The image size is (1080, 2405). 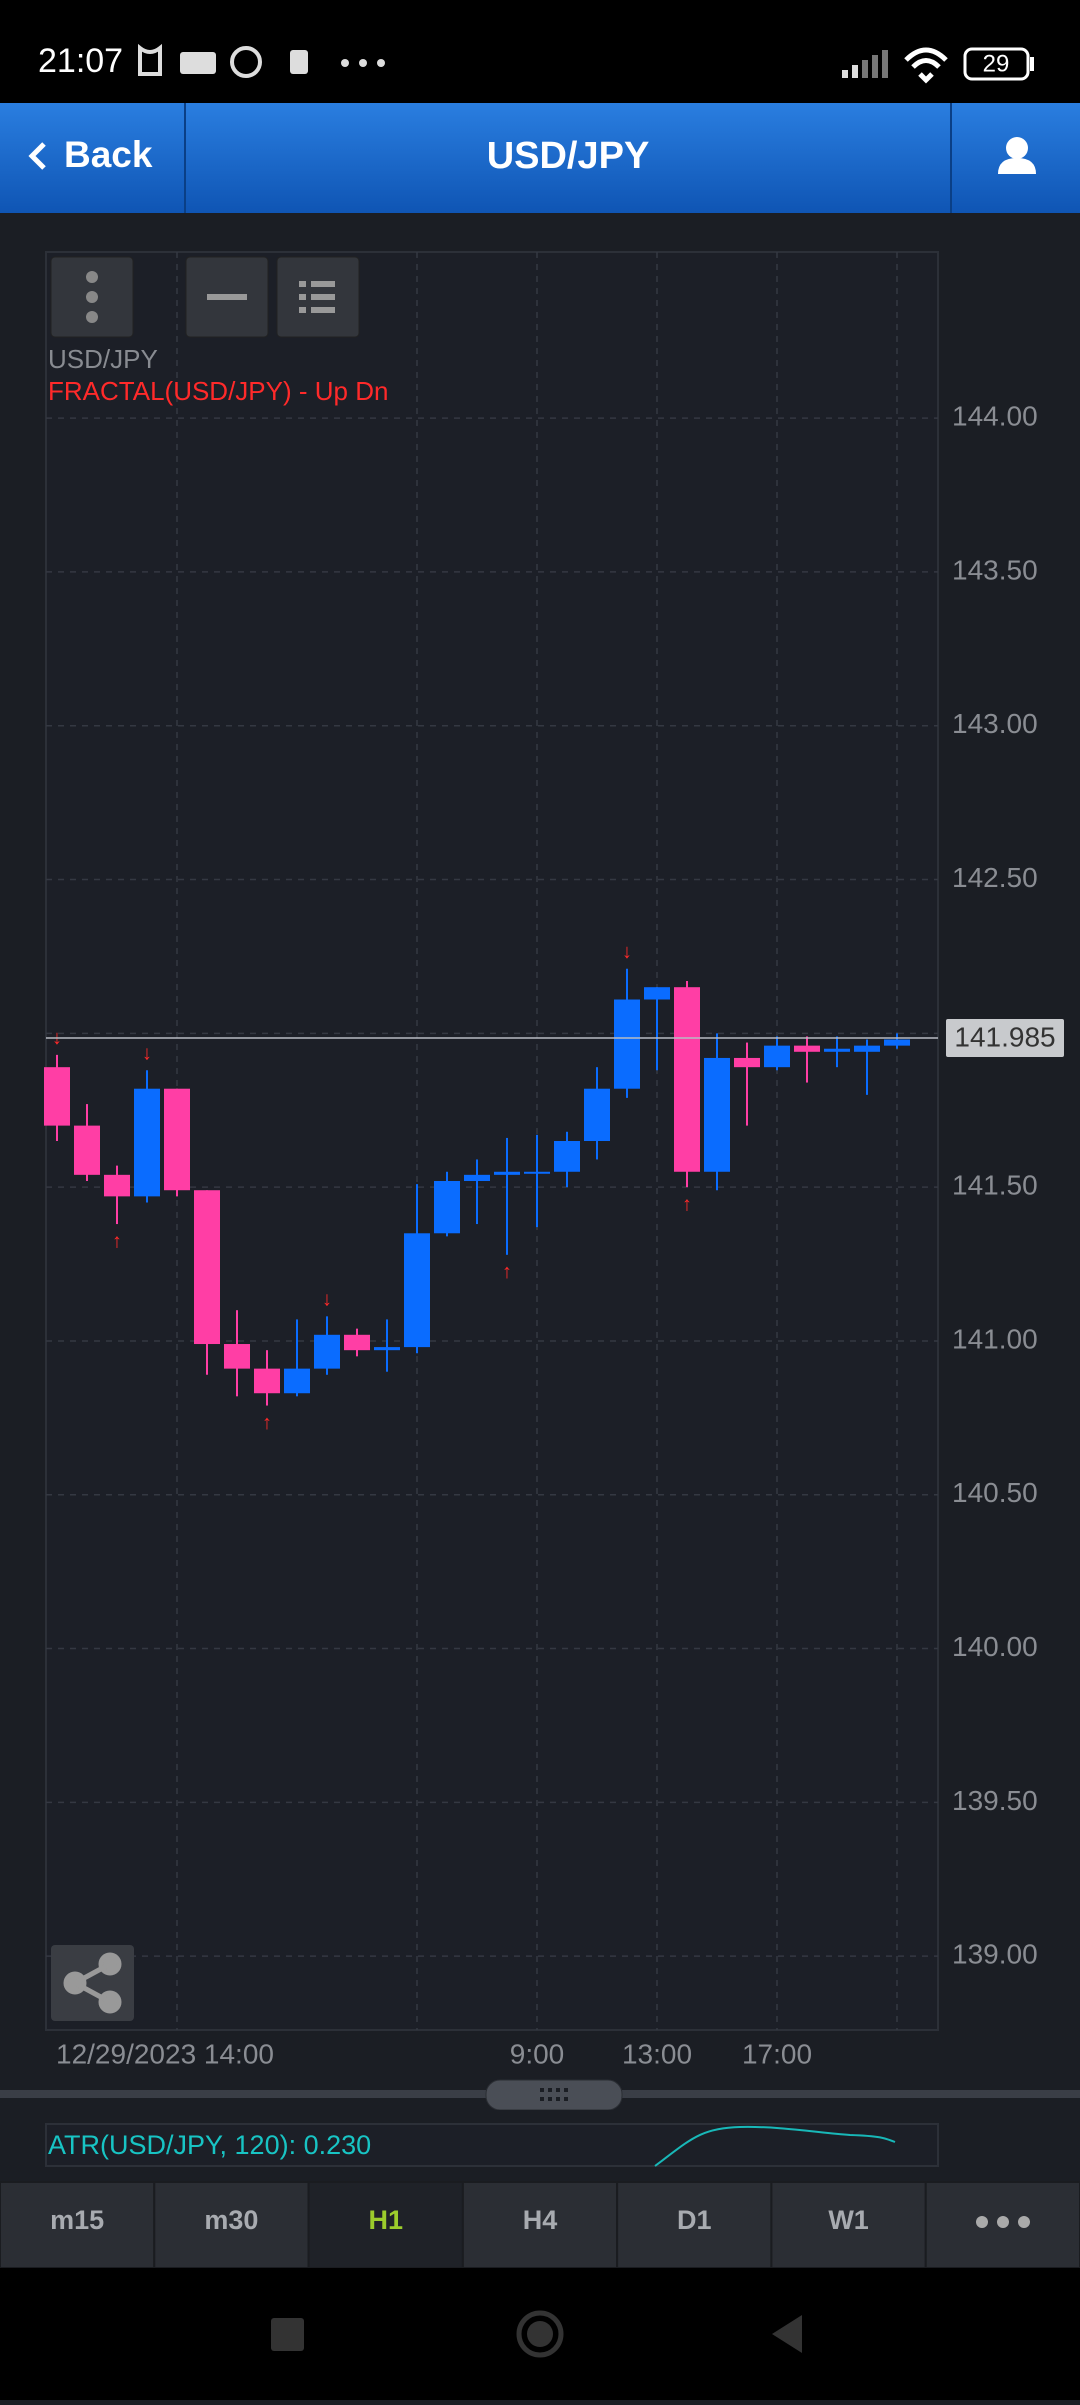 I want to click on pane-handle, so click(x=554, y=2095).